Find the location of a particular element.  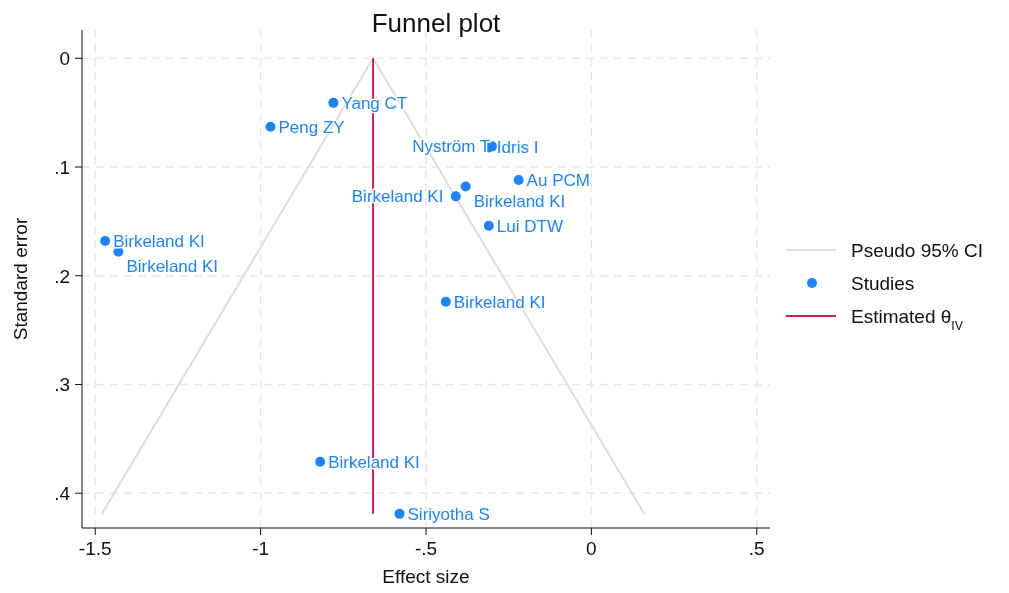

y-tick-label: .4 is located at coordinates (62, 494).